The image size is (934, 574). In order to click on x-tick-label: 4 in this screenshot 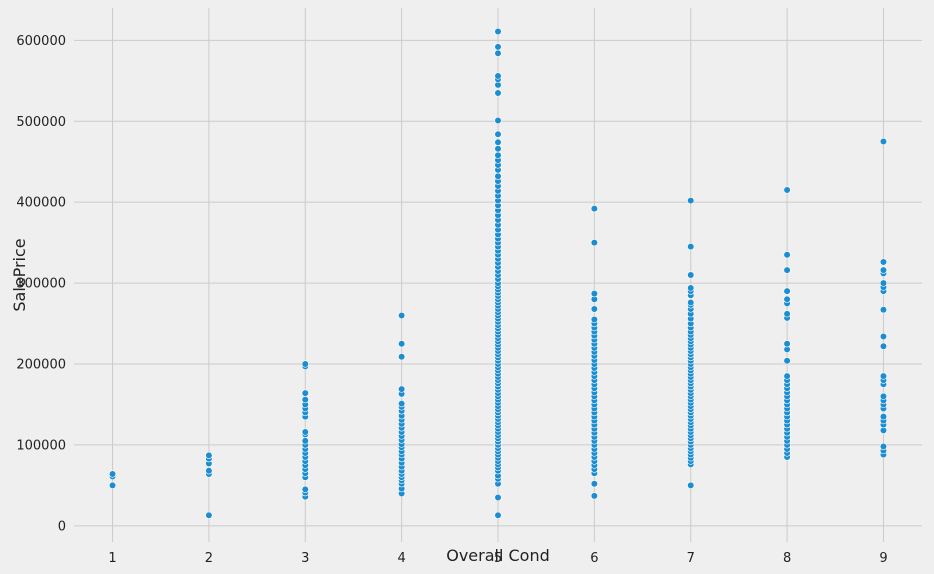, I will do `click(401, 558)`.